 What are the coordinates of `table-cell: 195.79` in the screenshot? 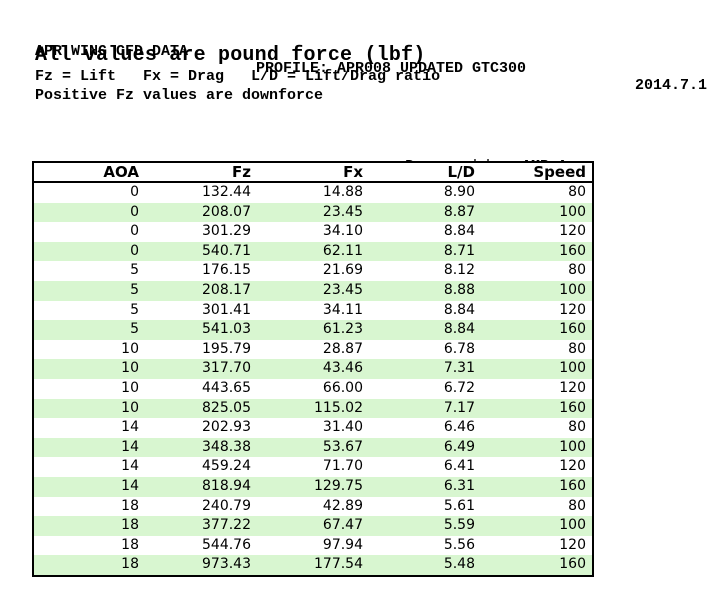 It's located at (226, 348).